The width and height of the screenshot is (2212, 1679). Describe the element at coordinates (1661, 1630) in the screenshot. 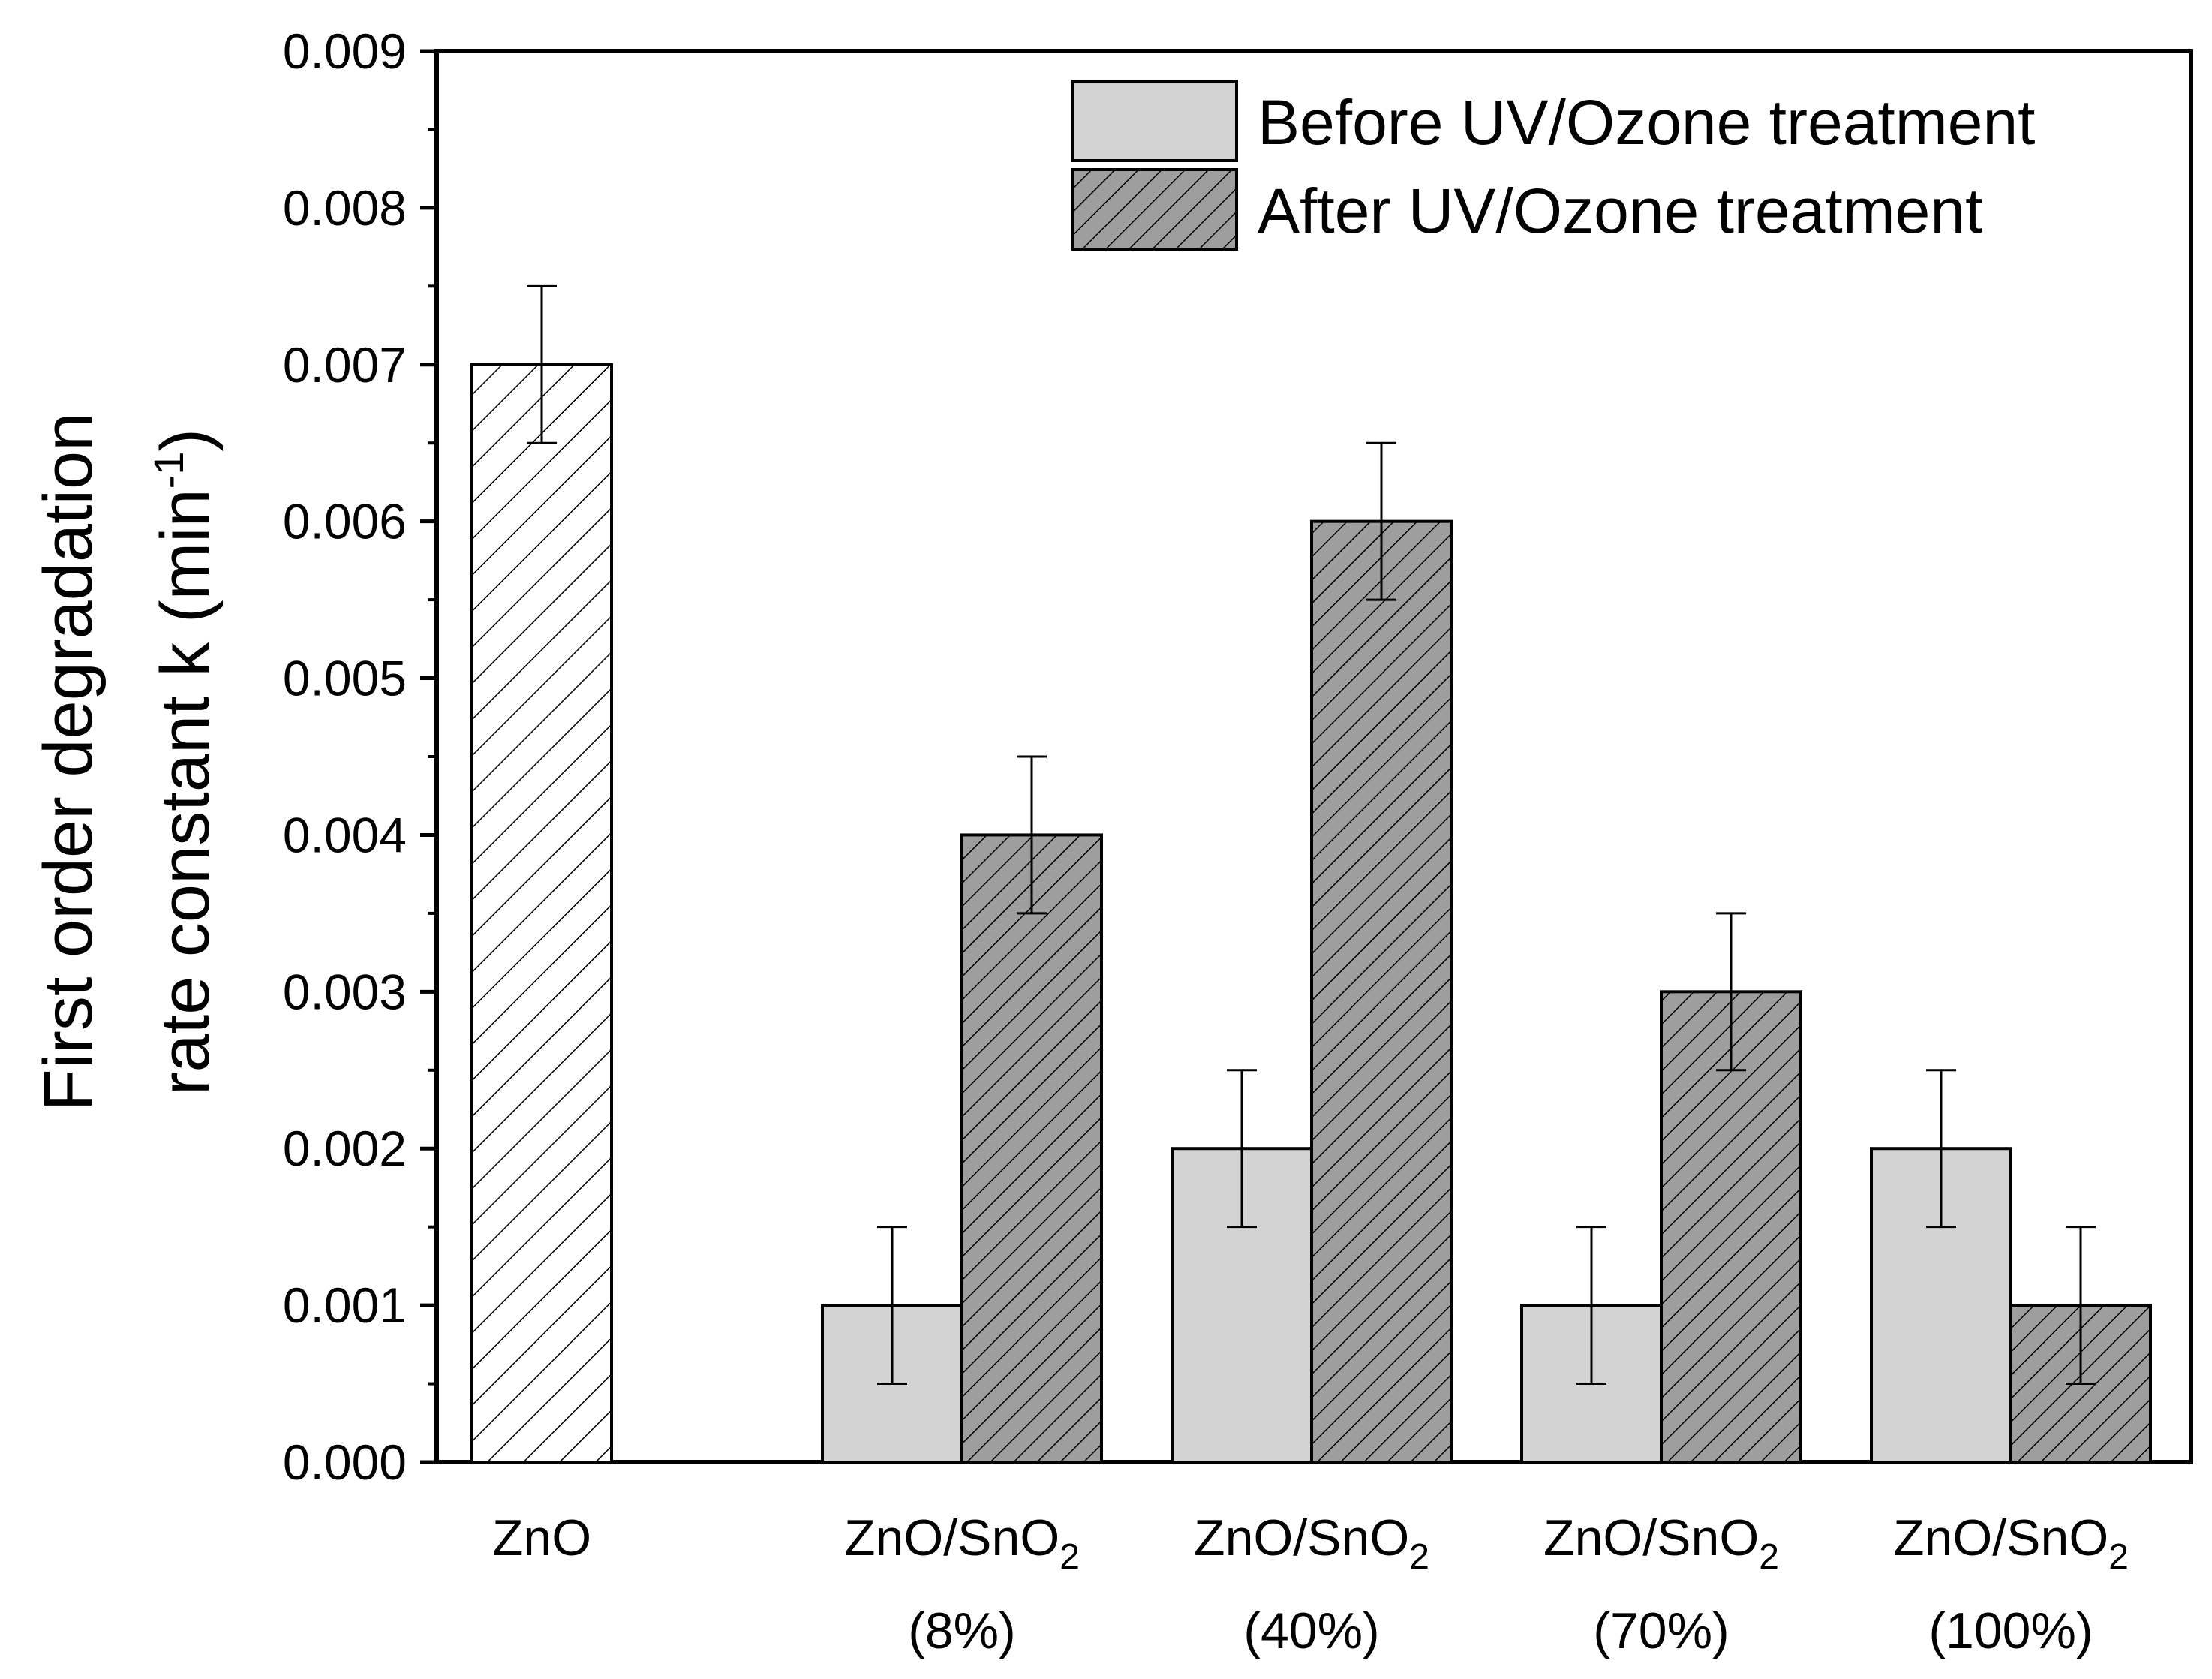

I see `x-category-sublabel: (70%)` at that location.